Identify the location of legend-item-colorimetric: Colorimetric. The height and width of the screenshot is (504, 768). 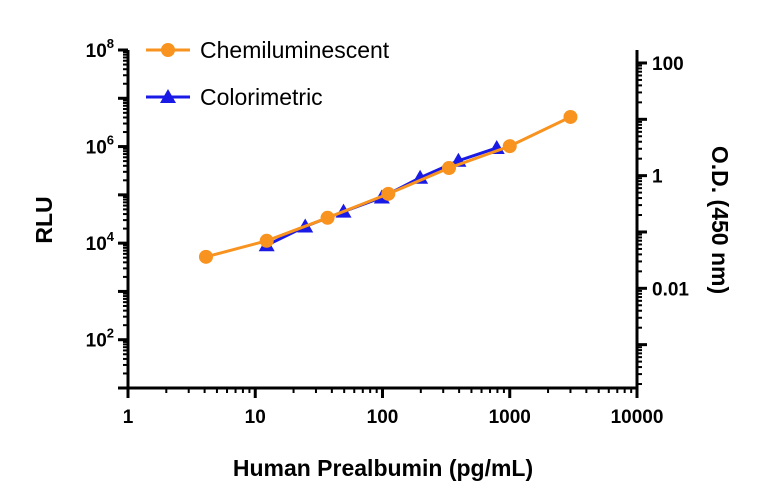
(234, 97).